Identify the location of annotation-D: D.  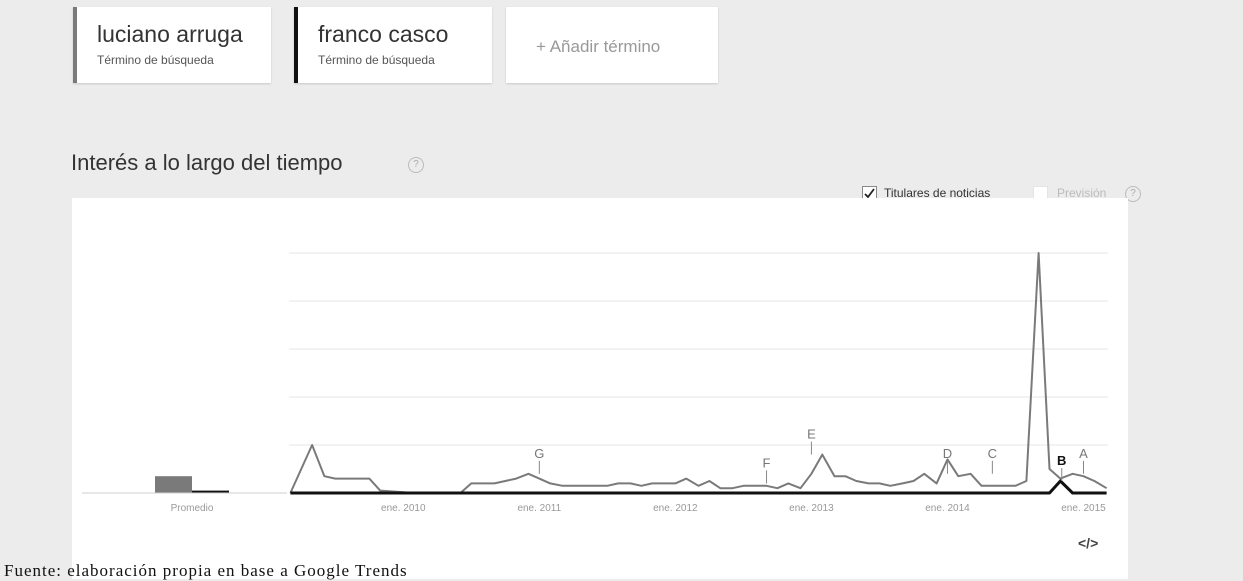
(947, 453).